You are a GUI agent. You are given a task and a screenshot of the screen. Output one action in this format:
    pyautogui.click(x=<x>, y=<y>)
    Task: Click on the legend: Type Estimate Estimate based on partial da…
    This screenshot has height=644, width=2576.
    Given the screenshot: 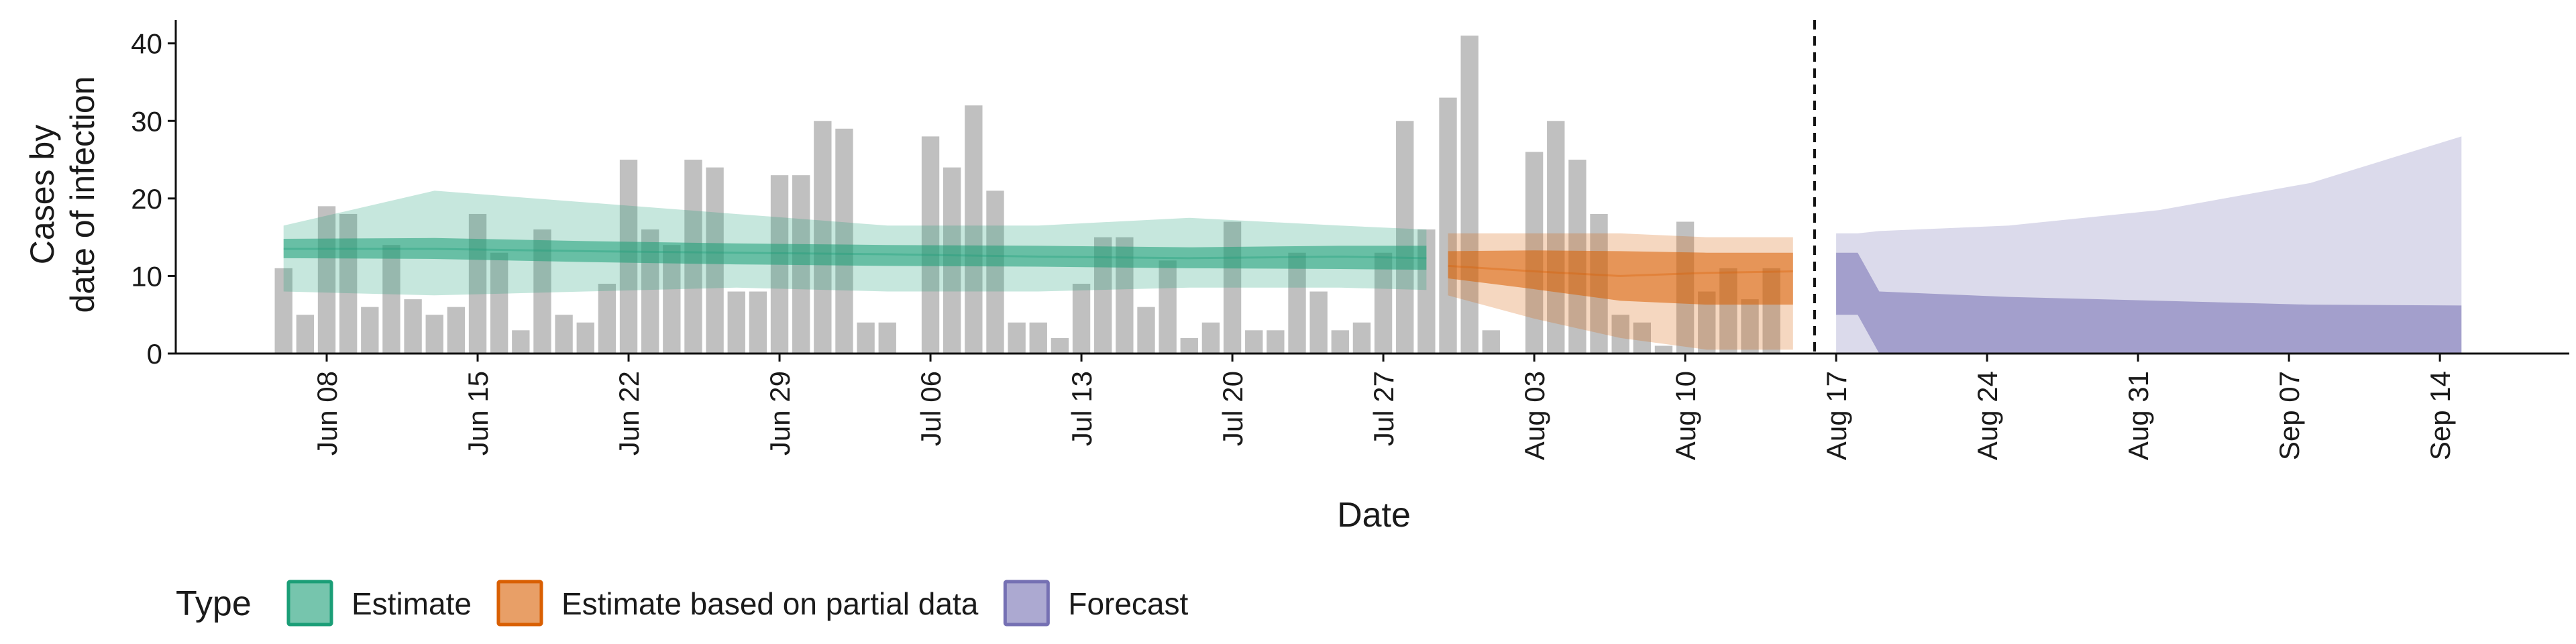 What is the action you would take?
    pyautogui.click(x=682, y=603)
    